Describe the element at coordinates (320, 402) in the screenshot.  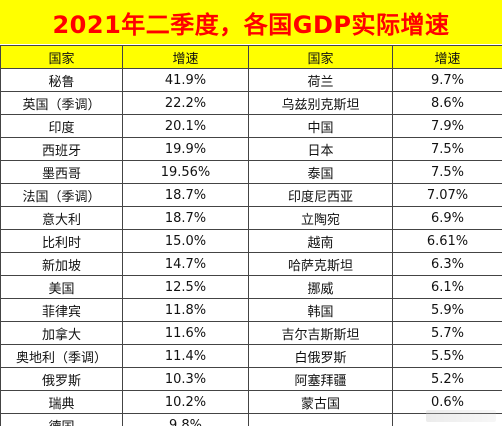
I see `country-cell-right: 蒙古国` at that location.